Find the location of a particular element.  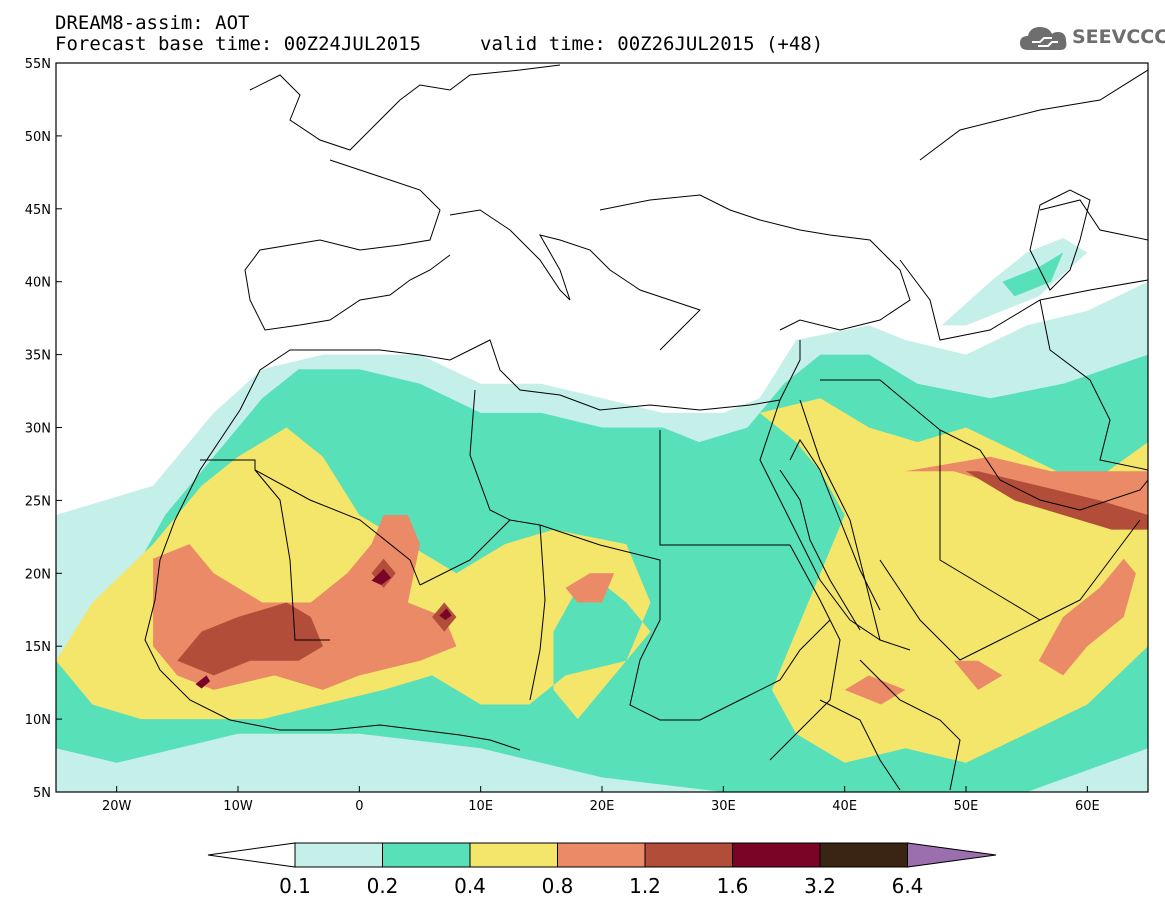

colorbar-label: 1.6 is located at coordinates (733, 886).